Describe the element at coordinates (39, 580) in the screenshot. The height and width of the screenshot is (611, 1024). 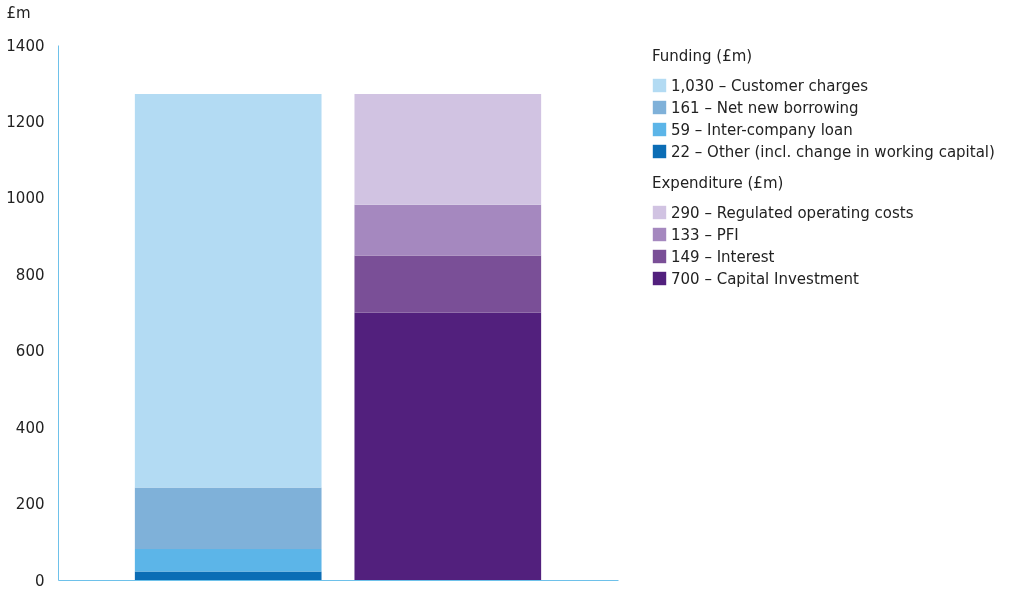
I see `y-tick-label: 0` at that location.